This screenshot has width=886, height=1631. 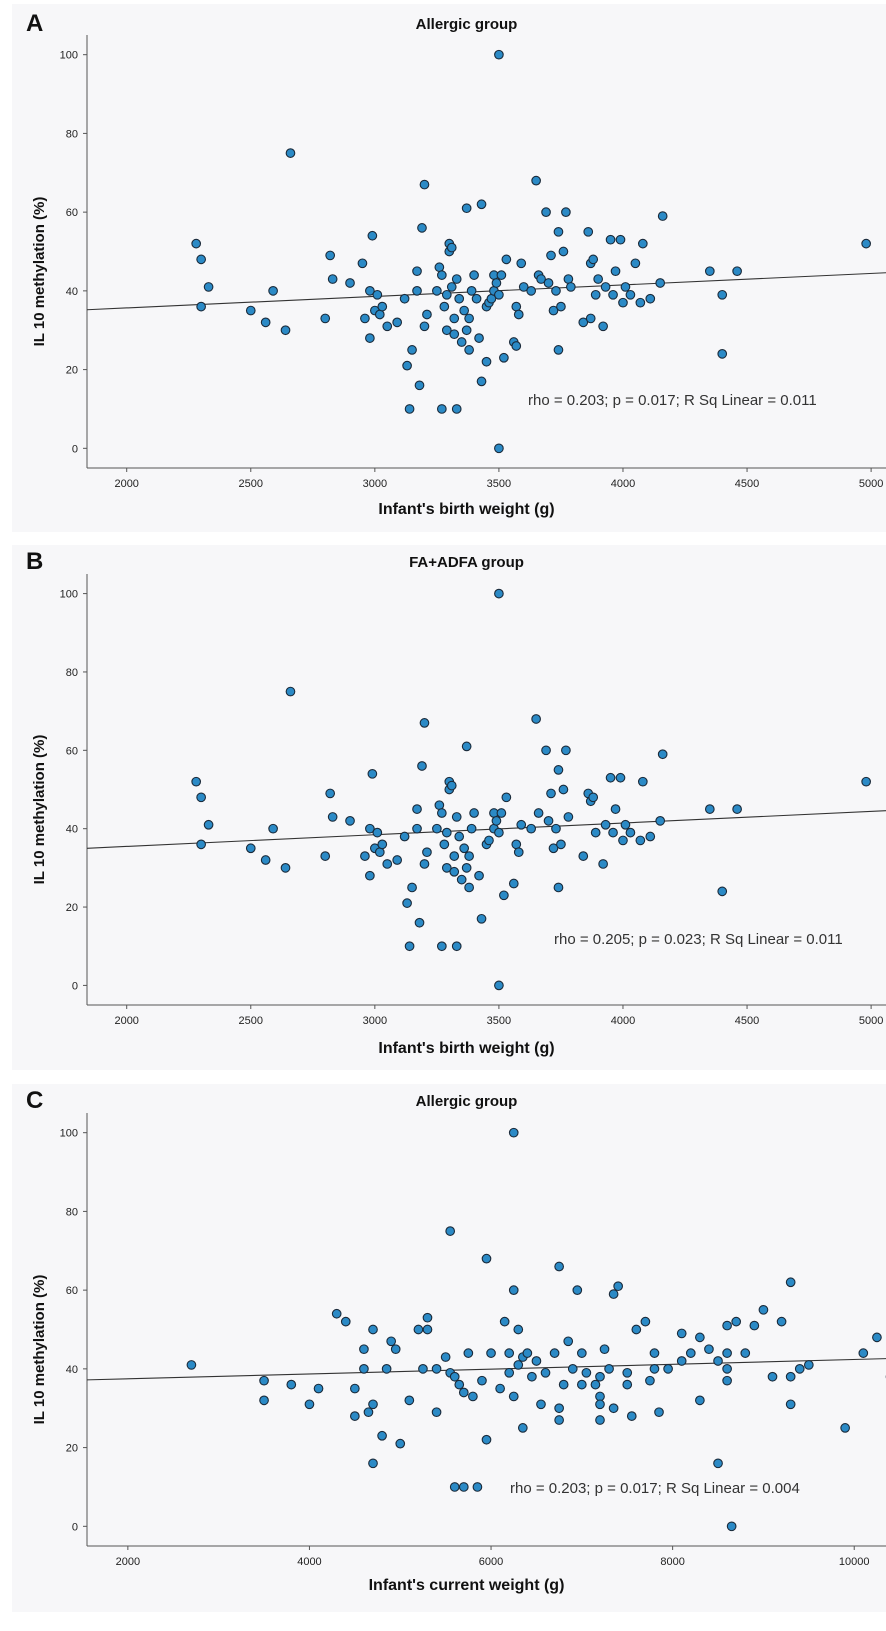 I want to click on x-tick-label: 8000, so click(x=672, y=1562).